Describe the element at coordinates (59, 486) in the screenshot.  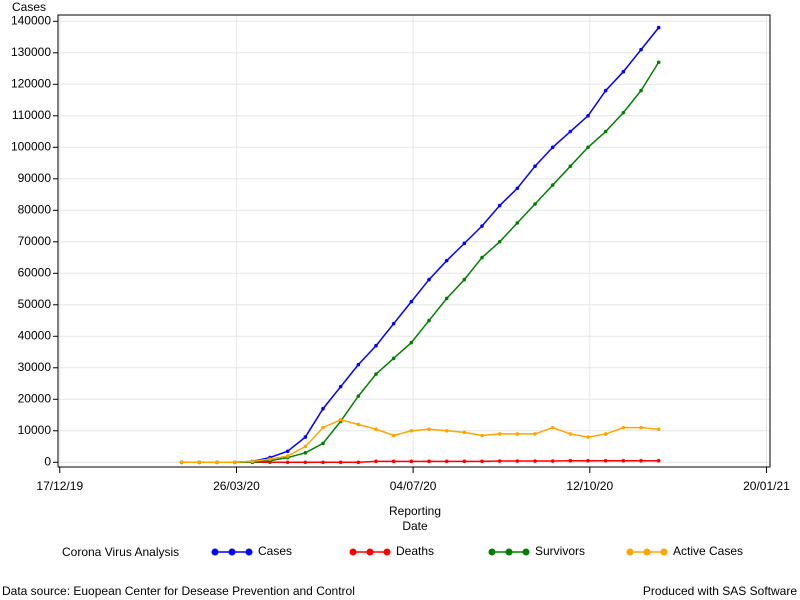
I see `x-tick-label: 17/12/19` at that location.